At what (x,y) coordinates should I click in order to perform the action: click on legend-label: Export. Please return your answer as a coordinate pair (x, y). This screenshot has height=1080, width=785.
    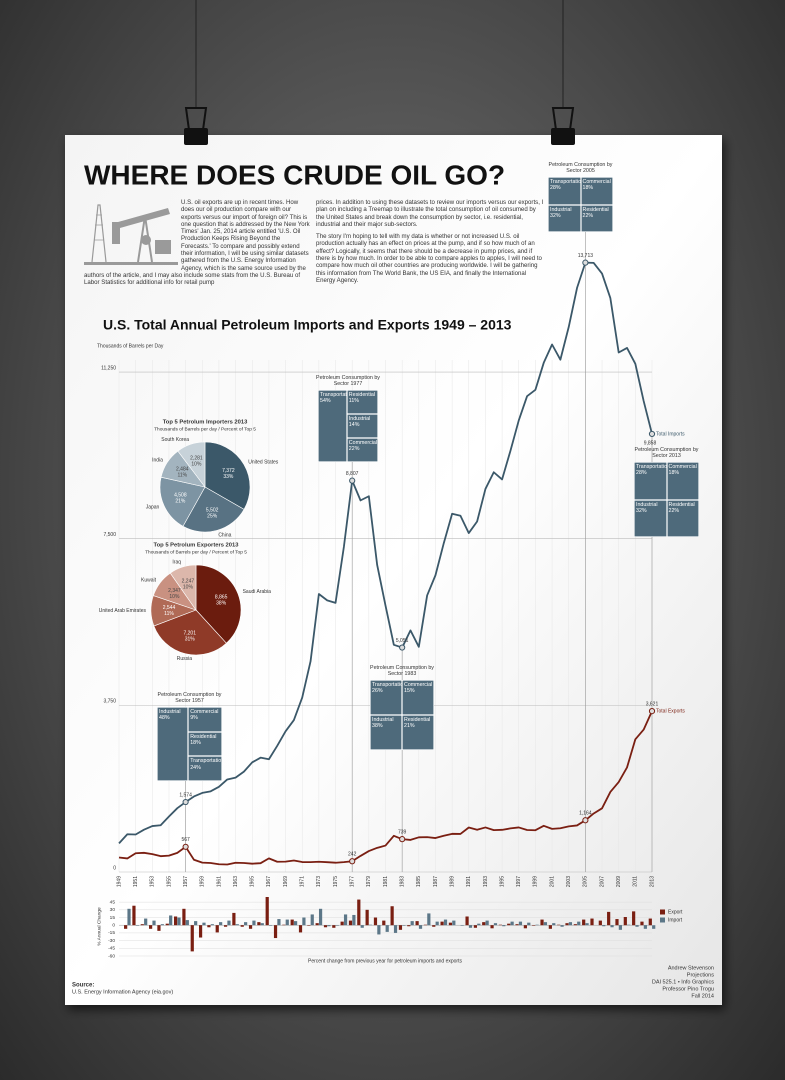
    Looking at the image, I should click on (675, 912).